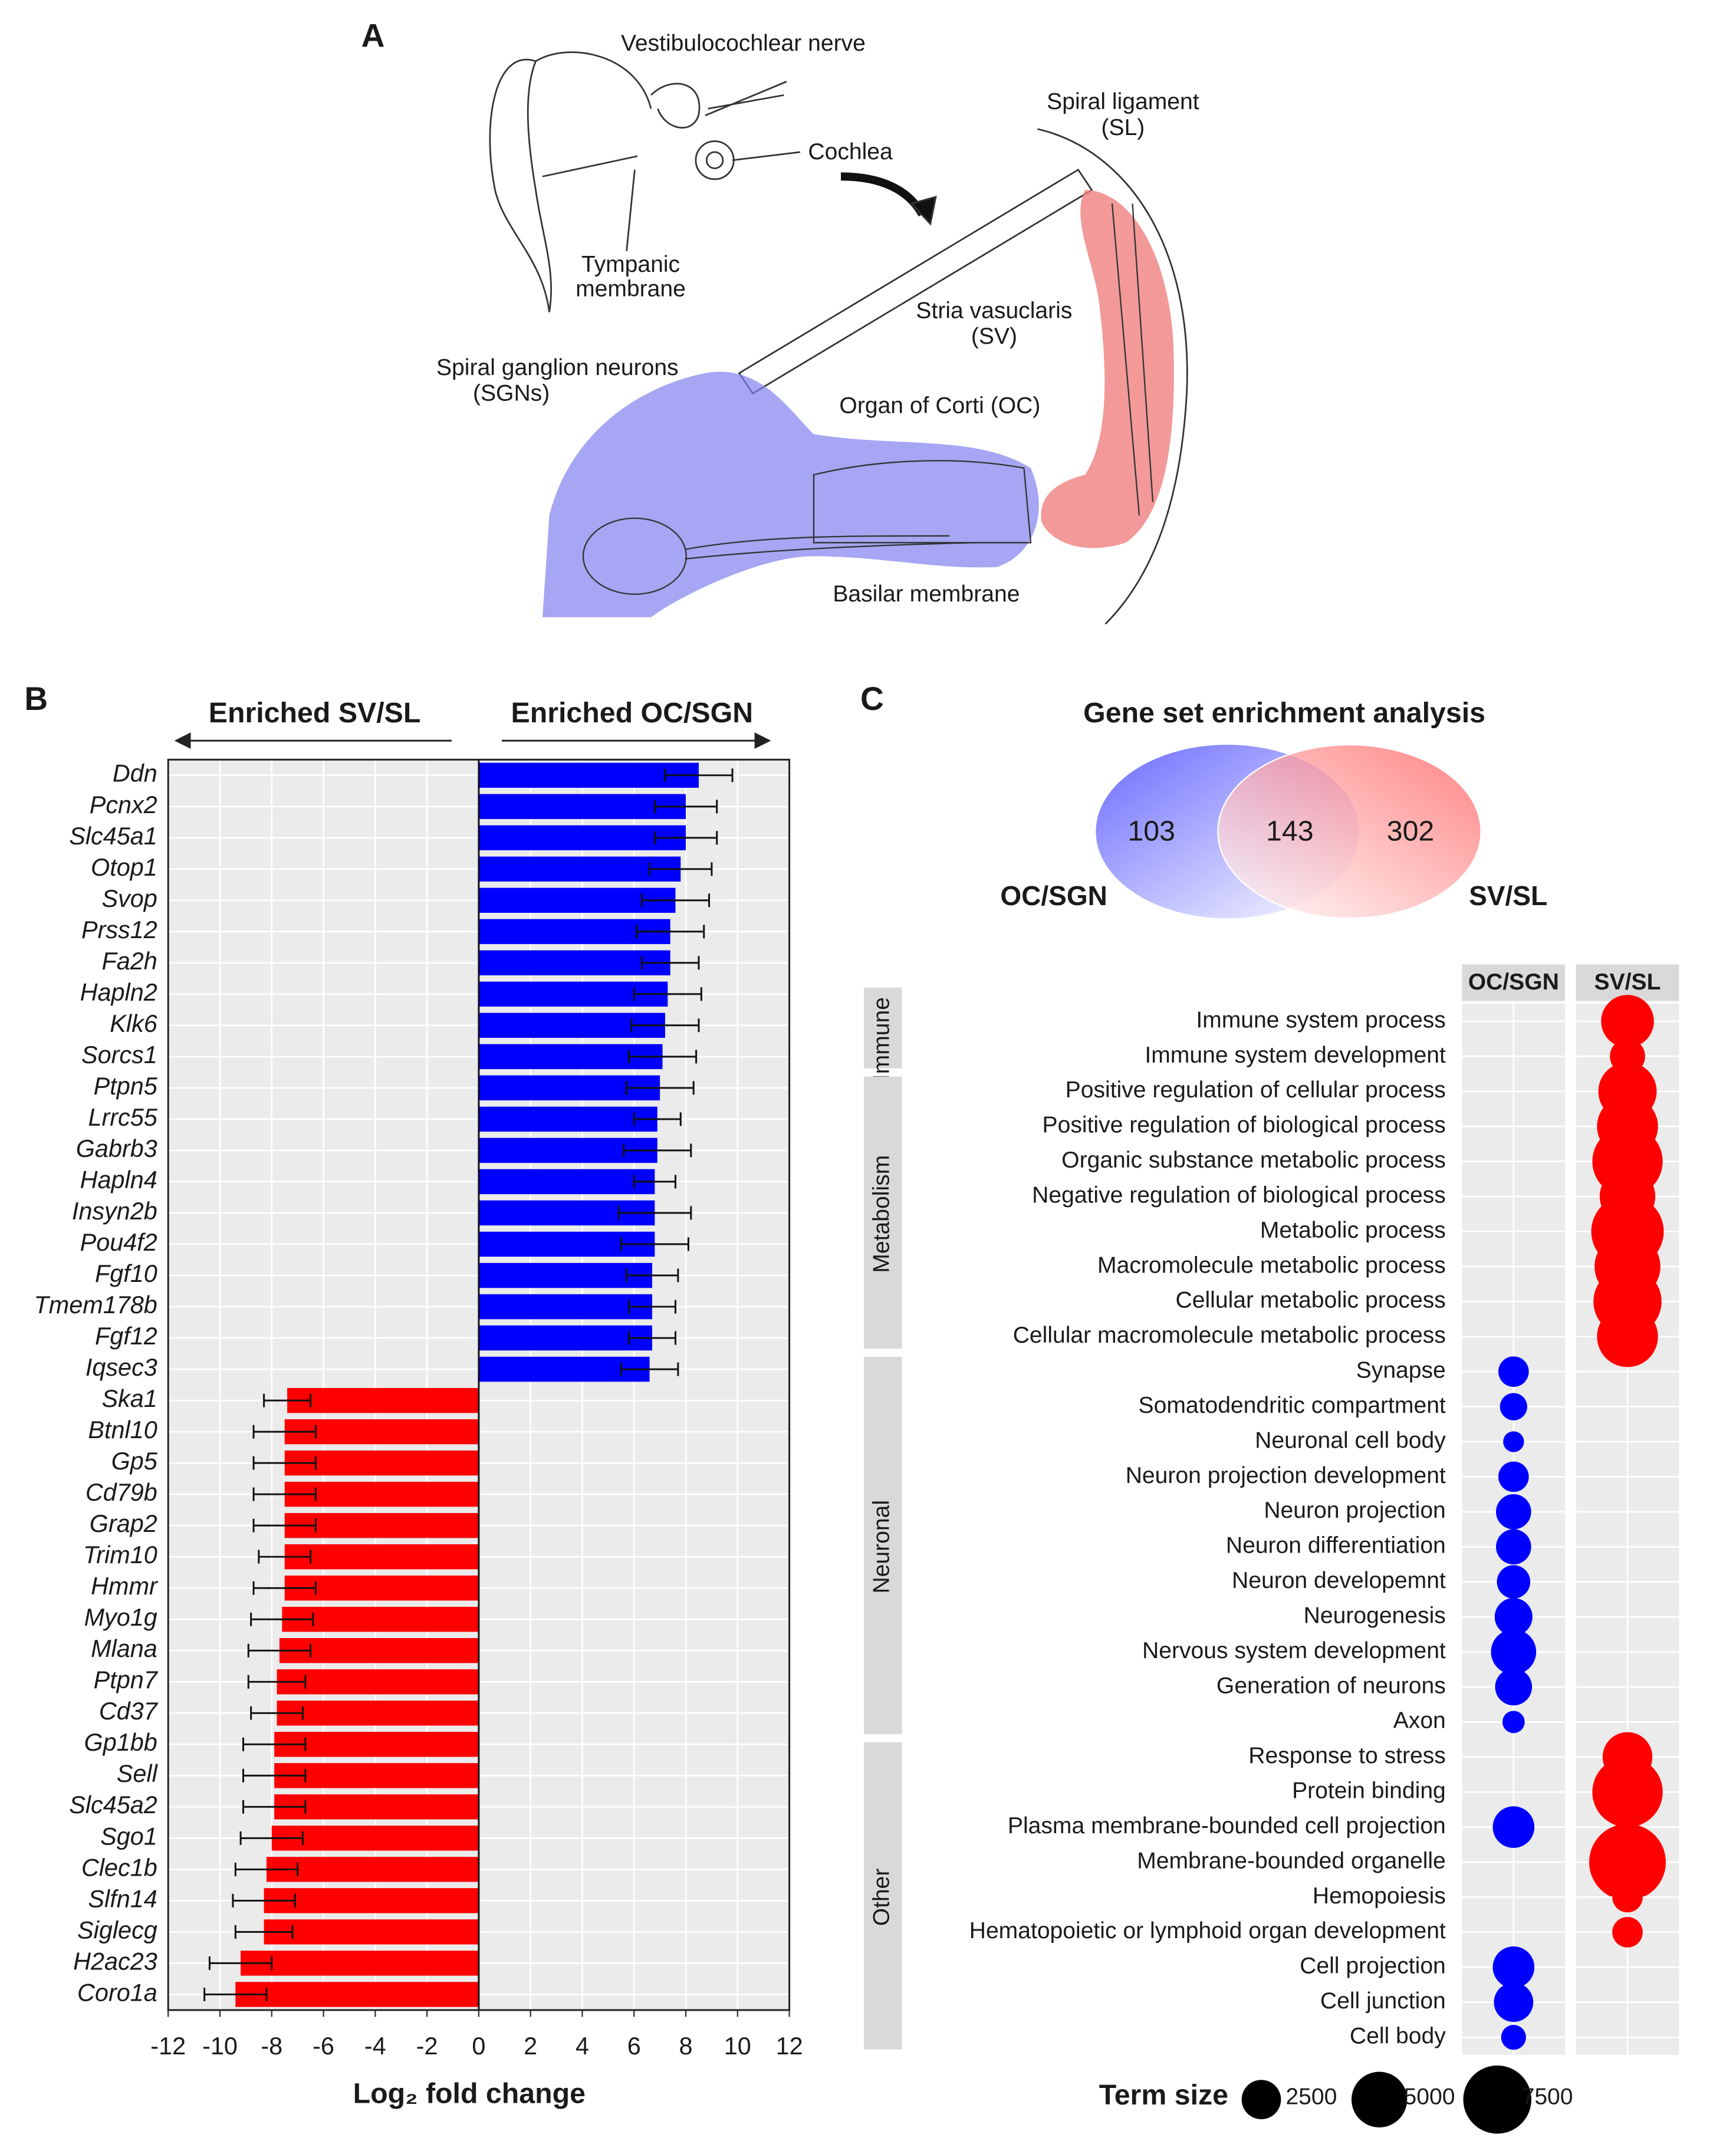  I want to click on y-tick-label: Sgo1, so click(128, 1836).